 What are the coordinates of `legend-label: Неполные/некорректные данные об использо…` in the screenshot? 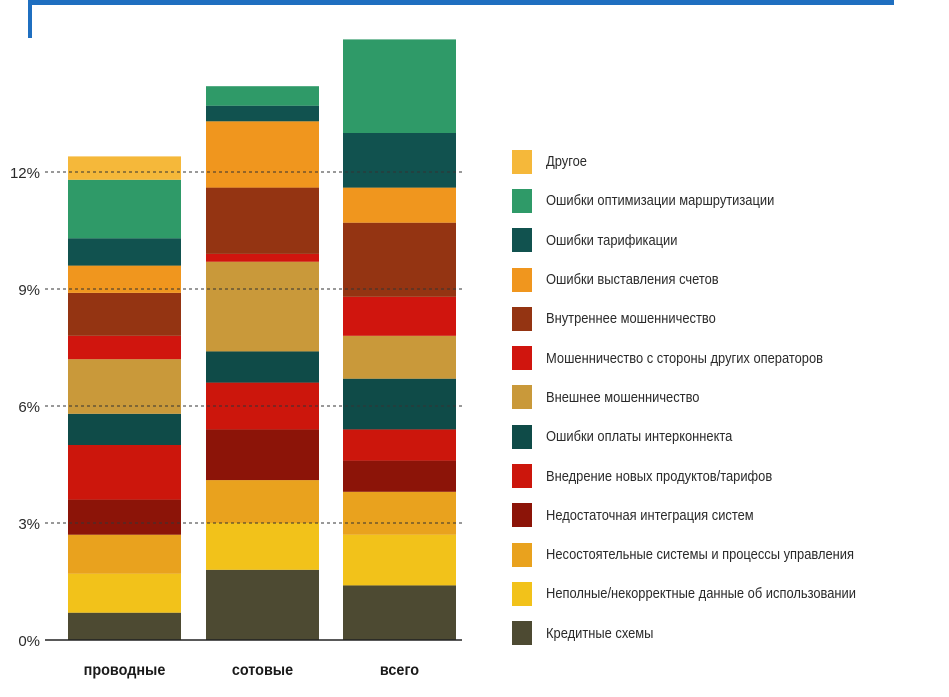 It's located at (701, 594).